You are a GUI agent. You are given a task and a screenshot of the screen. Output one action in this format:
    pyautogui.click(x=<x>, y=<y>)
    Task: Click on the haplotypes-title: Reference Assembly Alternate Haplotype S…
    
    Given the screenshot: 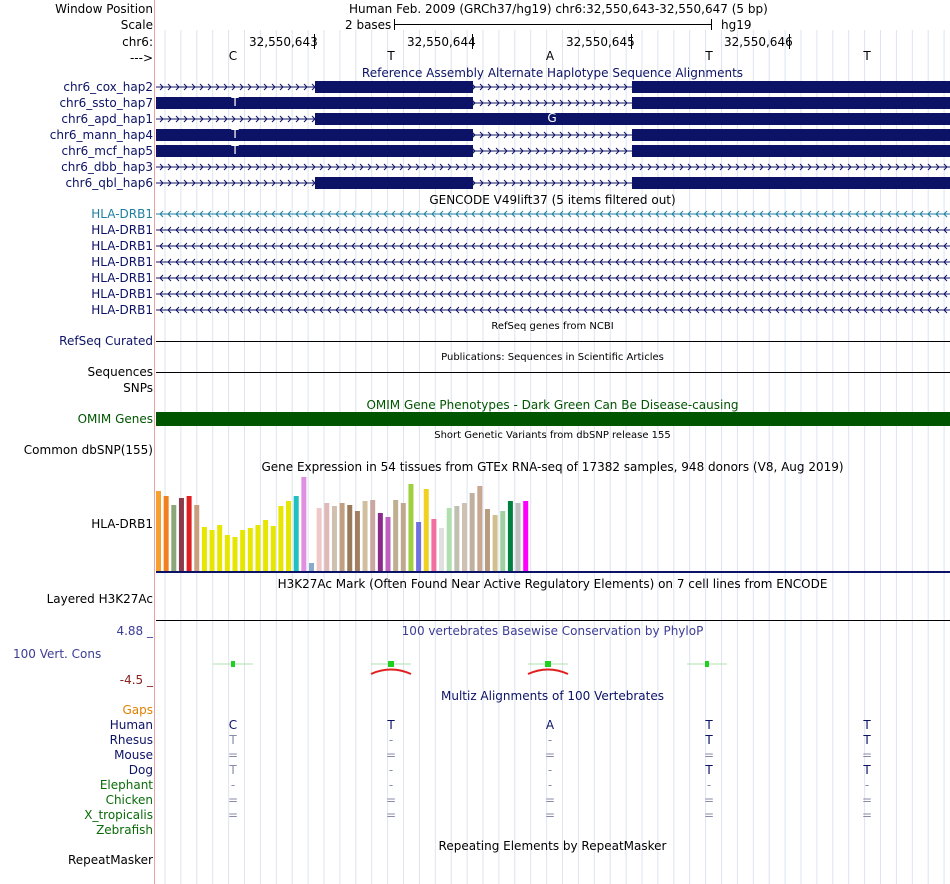 What is the action you would take?
    pyautogui.click(x=552, y=73)
    